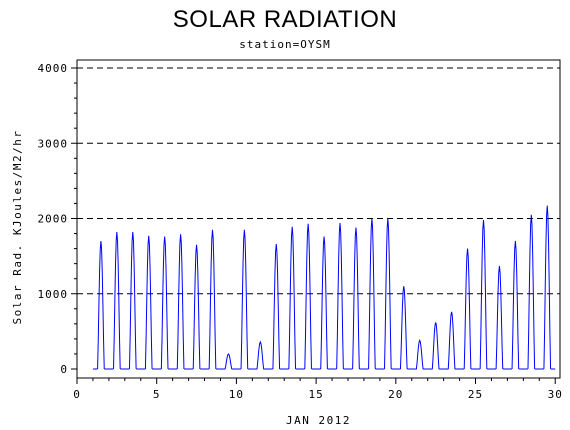  Describe the element at coordinates (555, 394) in the screenshot. I see `x-tick-label-30: 30` at that location.